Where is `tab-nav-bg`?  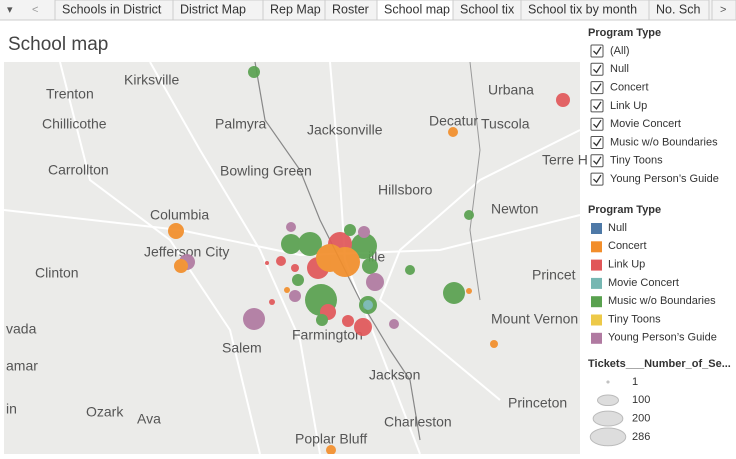
tab-nav-bg is located at coordinates (723, 10).